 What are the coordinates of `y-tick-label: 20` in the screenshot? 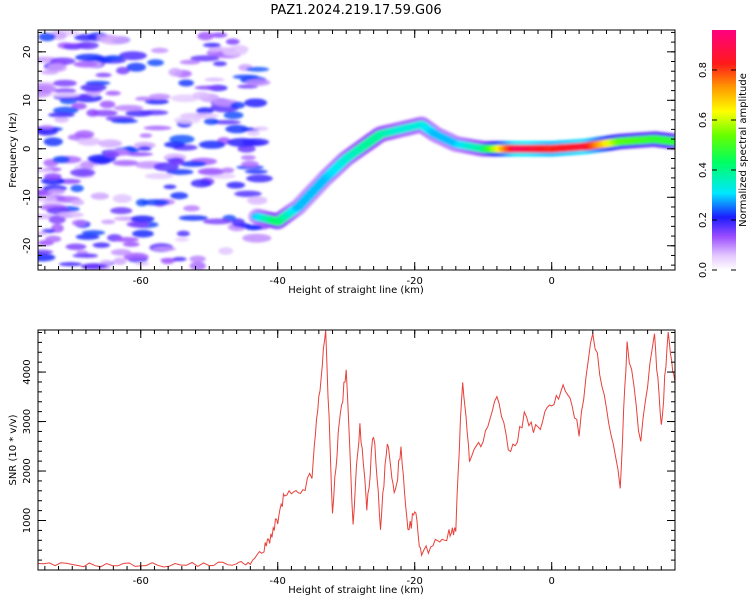 It's located at (27, 51).